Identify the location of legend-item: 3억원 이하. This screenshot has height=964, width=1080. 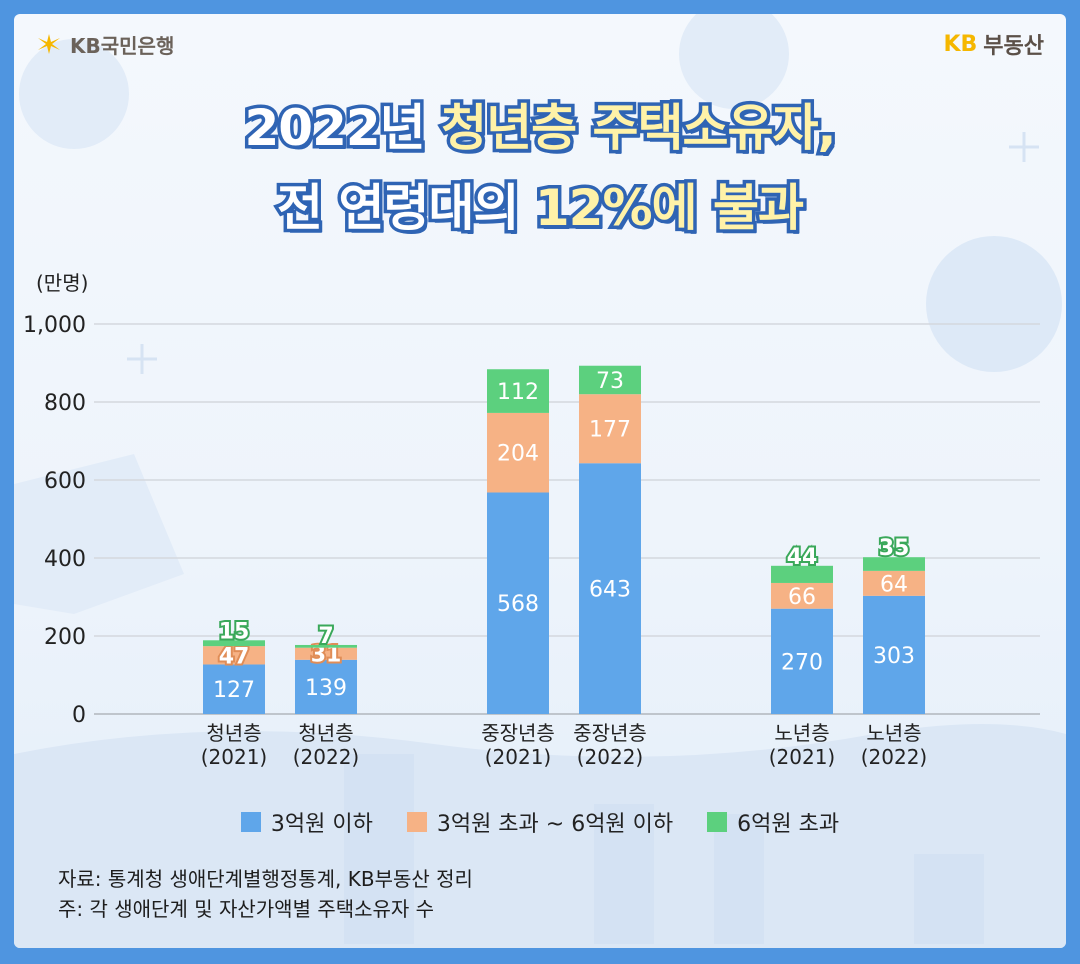
(306, 822).